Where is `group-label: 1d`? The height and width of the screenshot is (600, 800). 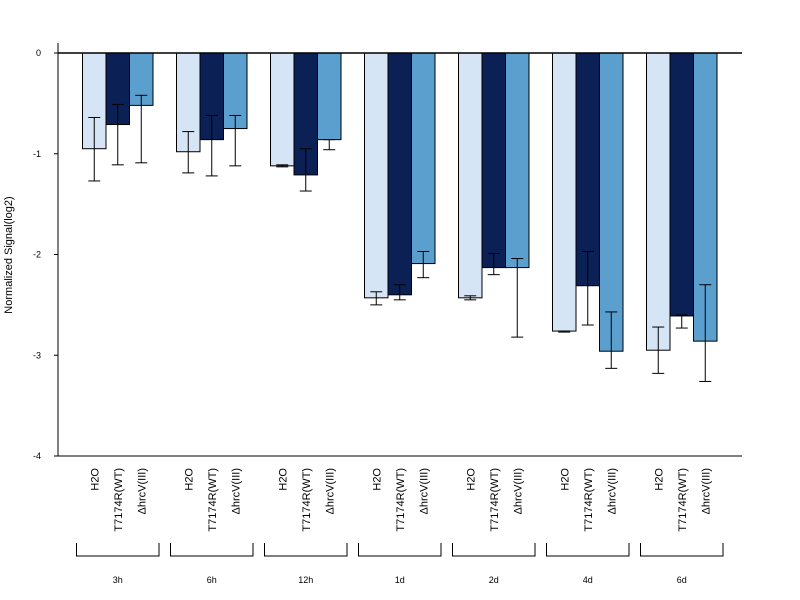 group-label: 1d is located at coordinates (400, 580).